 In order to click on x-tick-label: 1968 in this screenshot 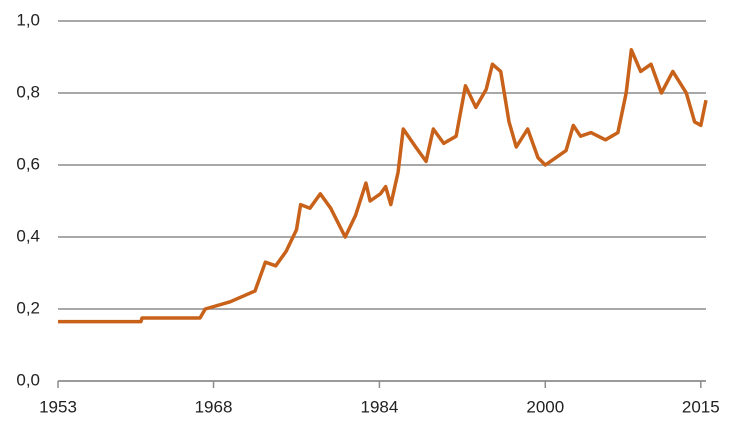, I will do `click(214, 406)`.